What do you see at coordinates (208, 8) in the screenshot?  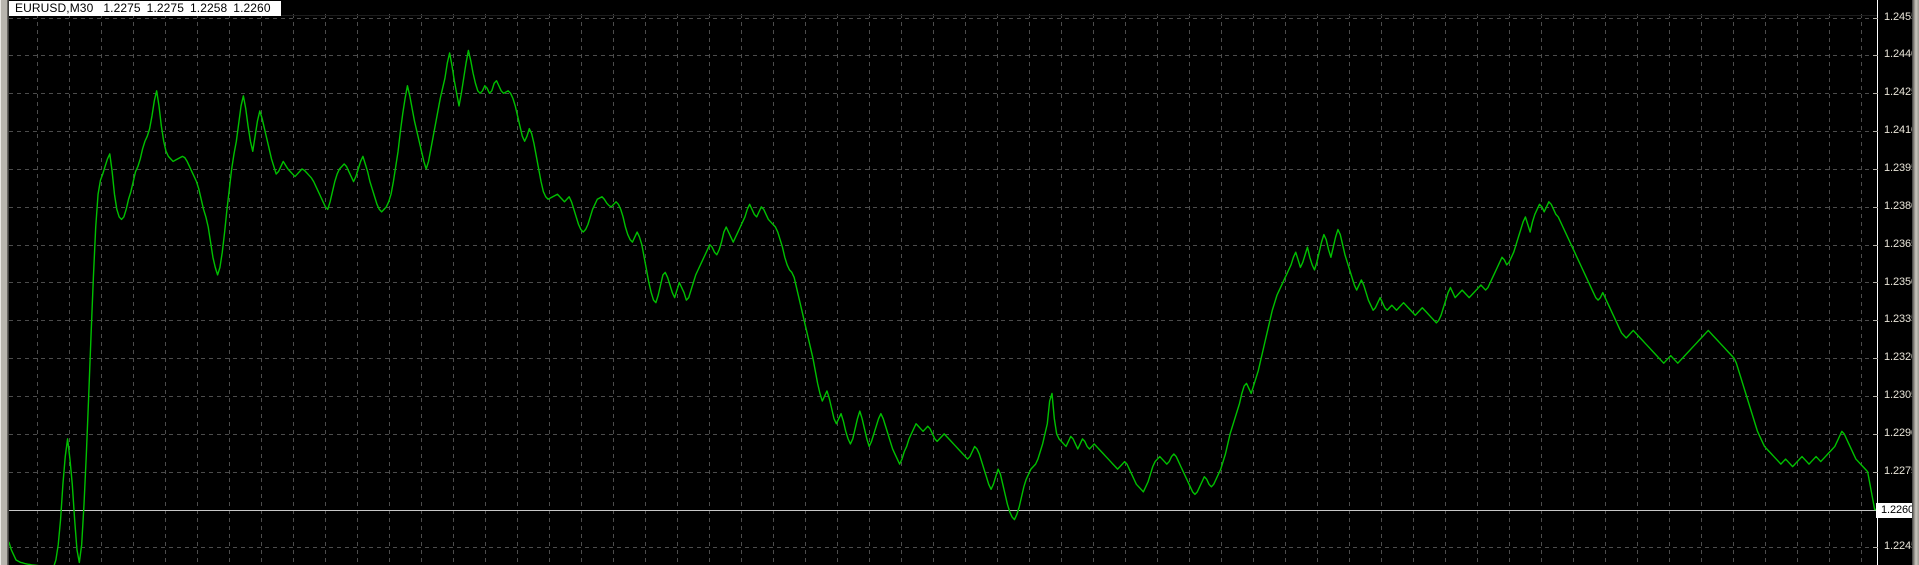 I see `ohlc-low: 1.2258` at bounding box center [208, 8].